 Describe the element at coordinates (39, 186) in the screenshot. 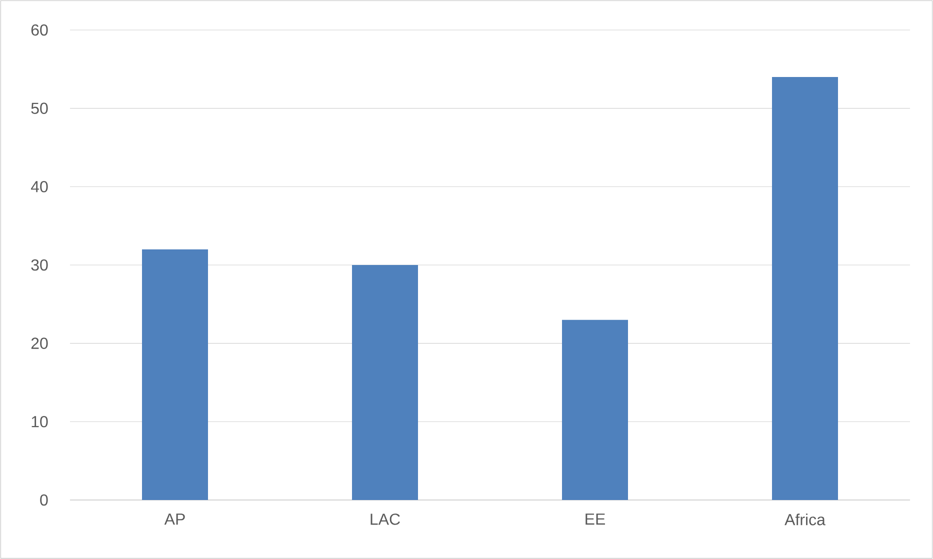

I see `y-tick-label: 40` at that location.